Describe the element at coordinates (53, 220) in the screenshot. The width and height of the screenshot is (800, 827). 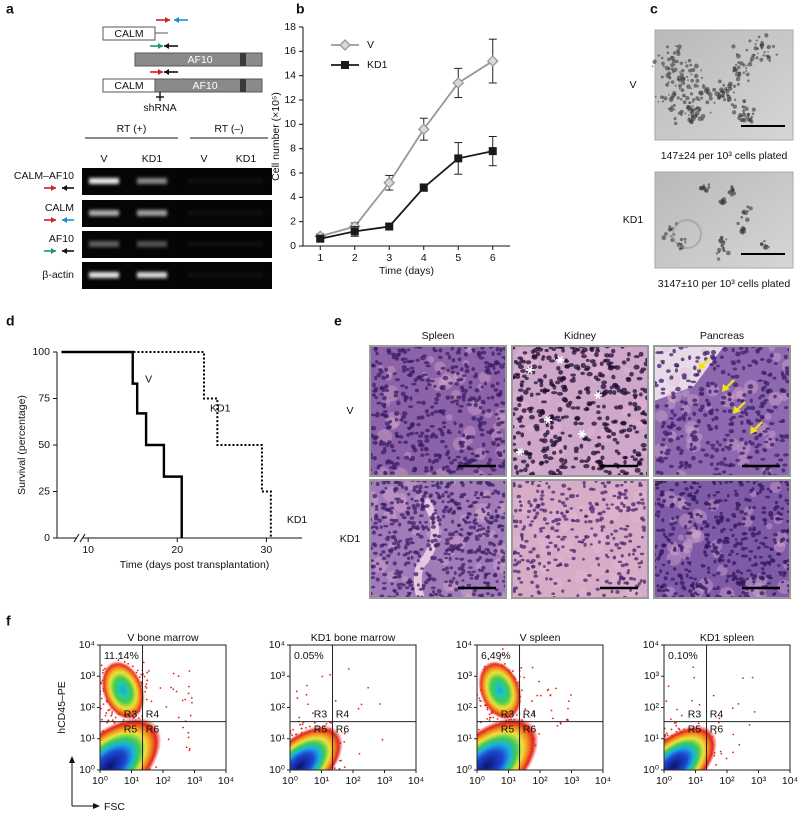
I see `primer-arrow-head` at that location.